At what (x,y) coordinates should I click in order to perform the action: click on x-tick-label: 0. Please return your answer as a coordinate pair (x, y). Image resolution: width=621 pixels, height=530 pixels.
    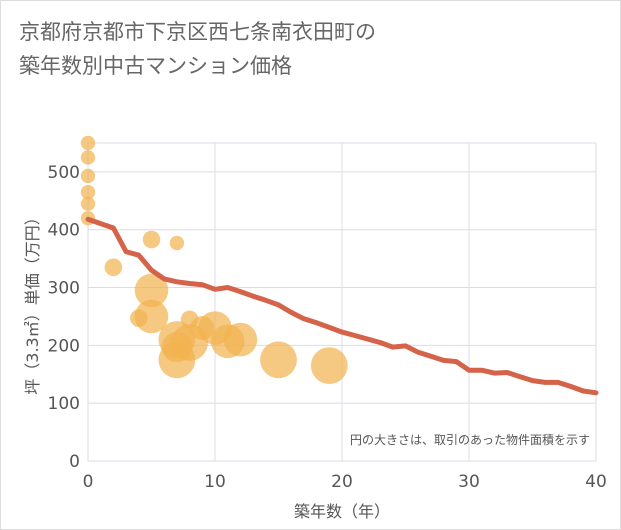
    Looking at the image, I should click on (88, 482).